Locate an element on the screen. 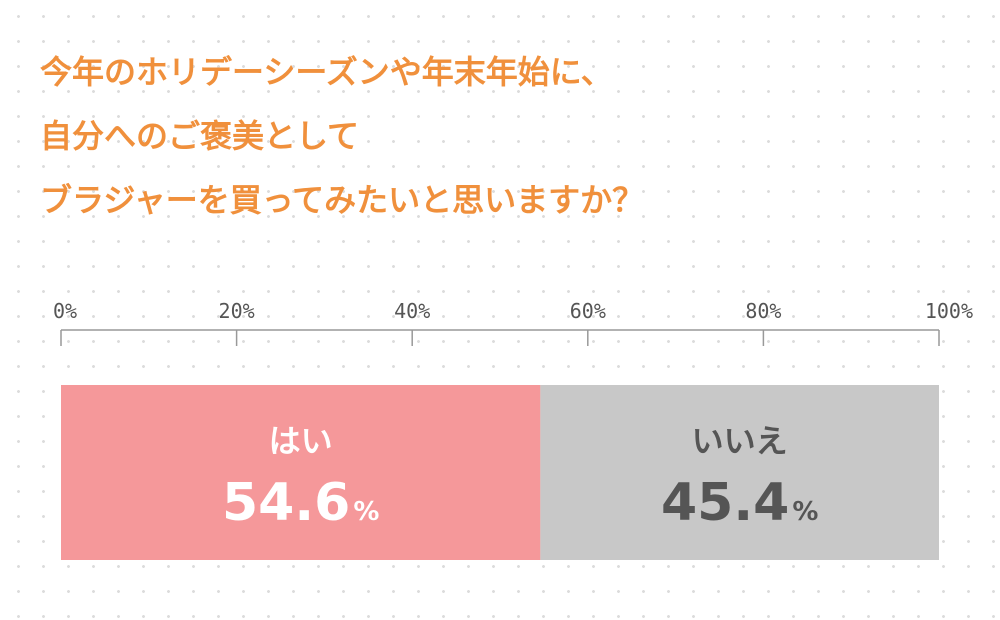 This screenshot has width=1000, height=620. segment-value-number: 54.6 is located at coordinates (286, 503).